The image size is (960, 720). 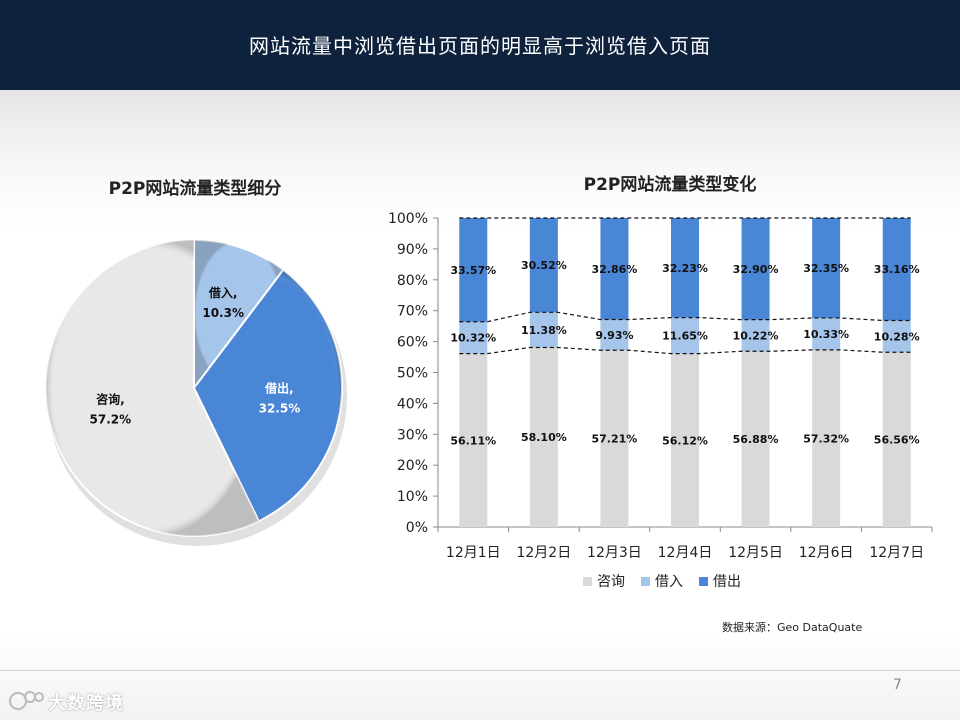 I want to click on data-label: 32.35%, so click(x=826, y=268).